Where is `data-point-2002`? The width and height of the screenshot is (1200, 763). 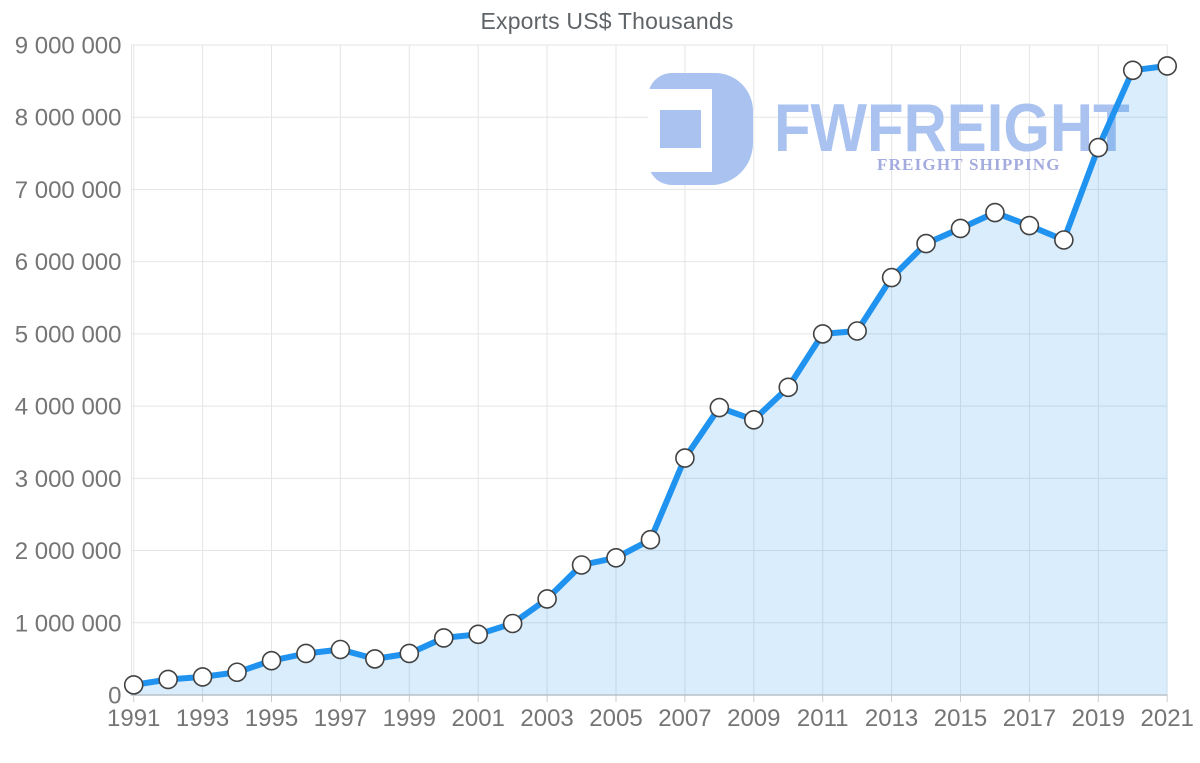 data-point-2002 is located at coordinates (512, 623).